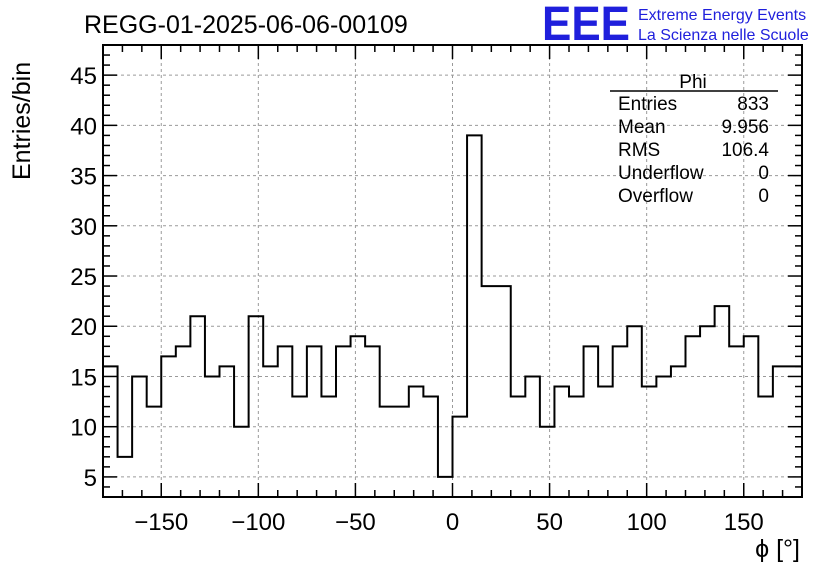 This screenshot has width=836, height=572. Describe the element at coordinates (161, 522) in the screenshot. I see `x-tick-label: −150` at that location.